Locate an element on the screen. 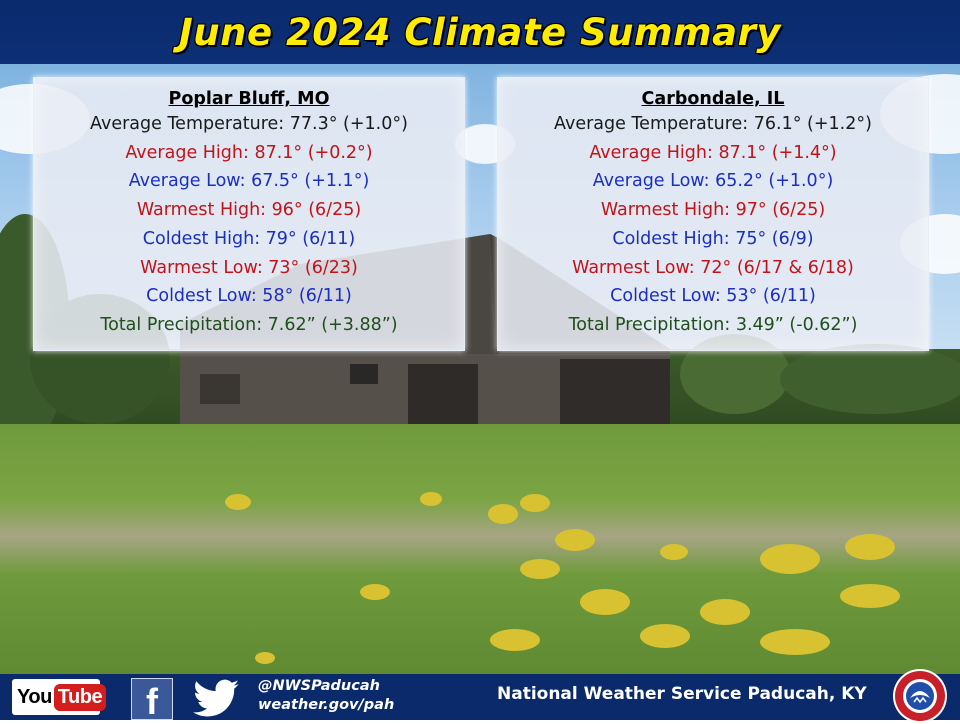 This screenshot has width=960, height=724. title-bar: June 2024 Climate Summary is located at coordinates (480, 32).